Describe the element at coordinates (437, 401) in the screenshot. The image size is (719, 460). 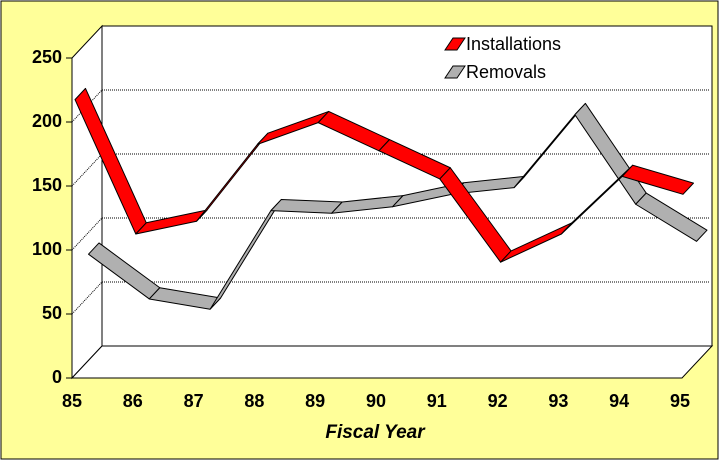
I see `x-tick-label: 91` at that location.